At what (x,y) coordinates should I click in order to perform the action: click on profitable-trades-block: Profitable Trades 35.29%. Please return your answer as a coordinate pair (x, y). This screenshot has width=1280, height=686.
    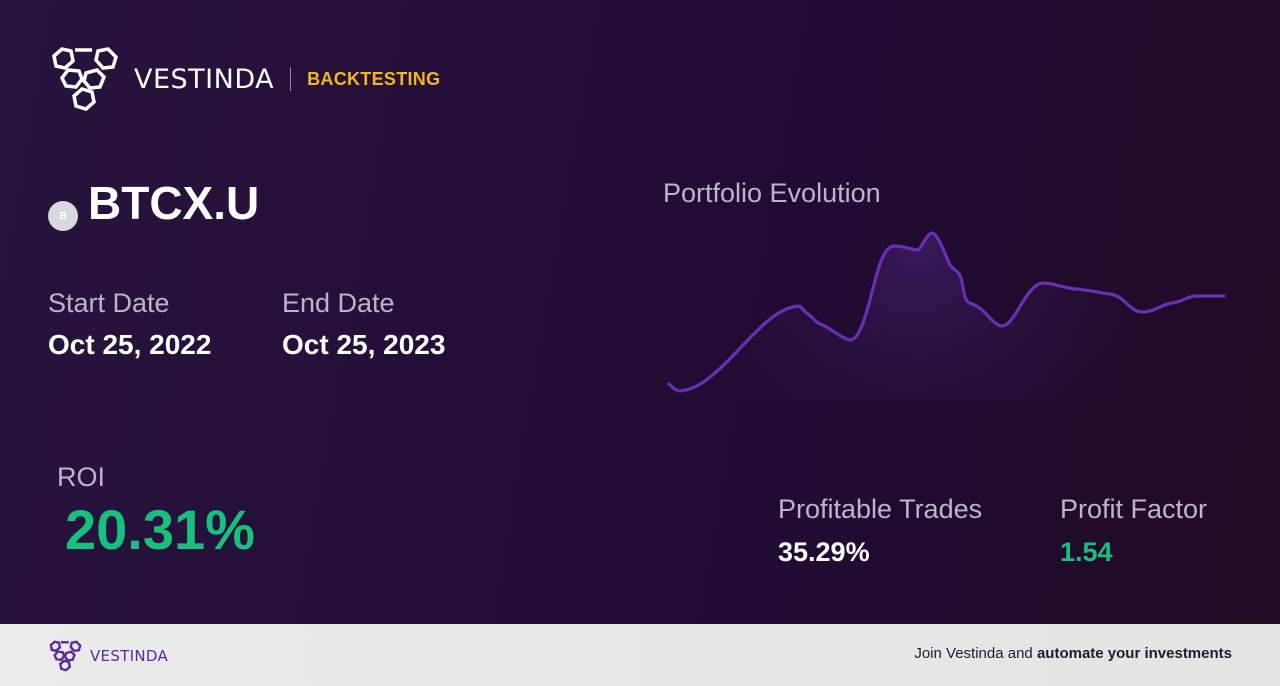
    Looking at the image, I should click on (880, 530).